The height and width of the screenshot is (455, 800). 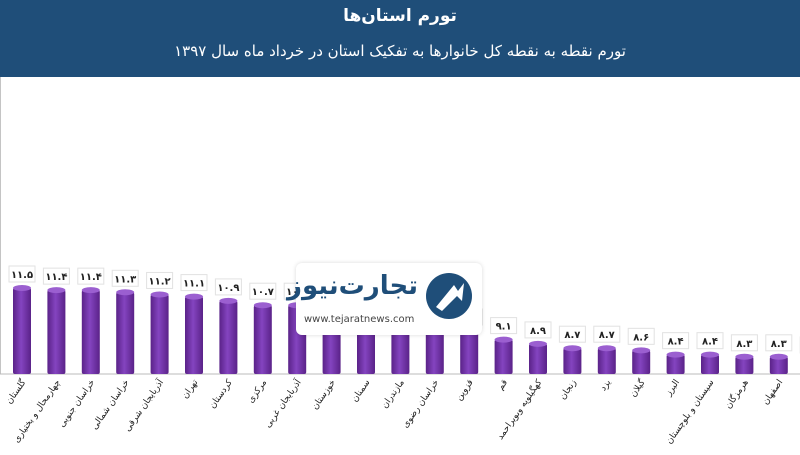 I want to click on value-label-3: ۱۱.۴, so click(x=91, y=277).